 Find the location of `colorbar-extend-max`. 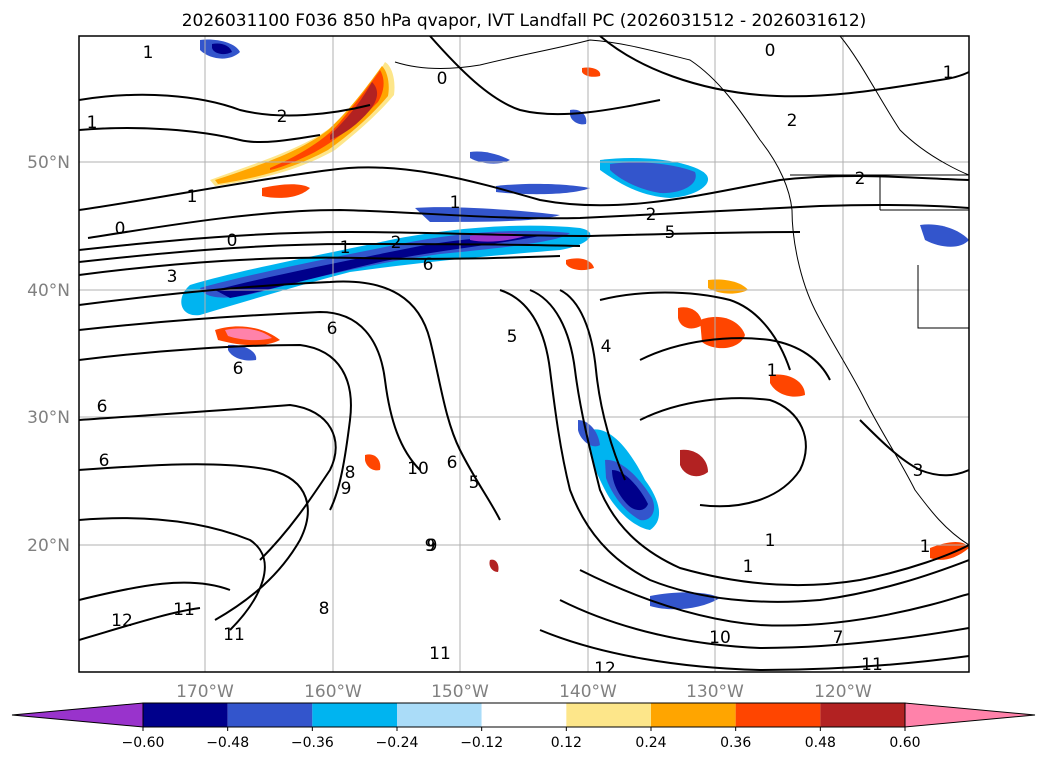

colorbar-extend-max is located at coordinates (970, 715).